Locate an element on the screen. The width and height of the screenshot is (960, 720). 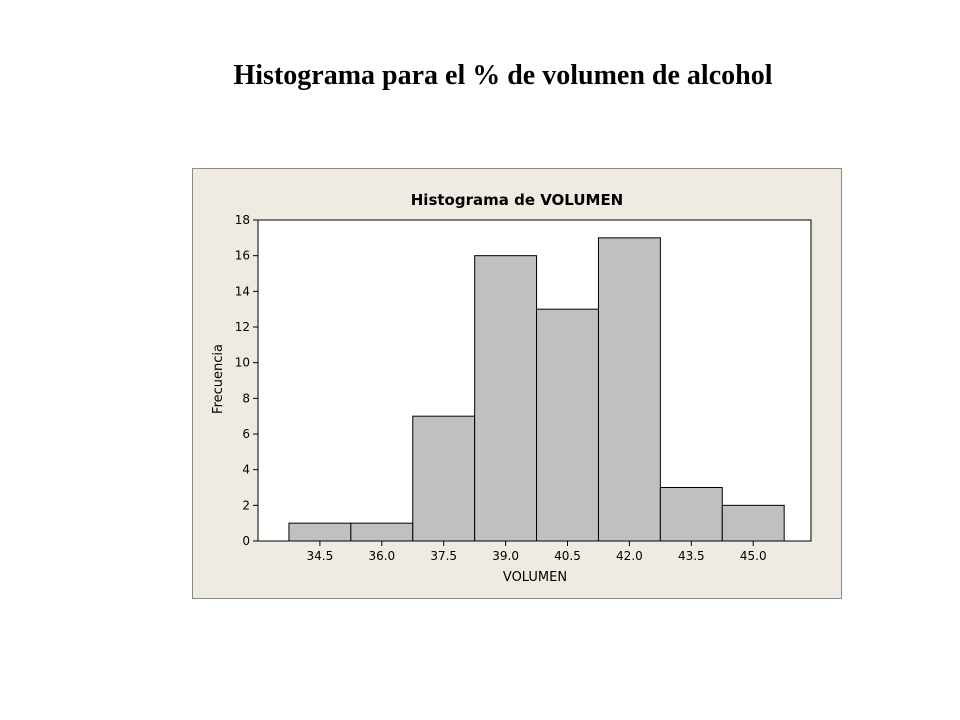
x-tick-label-4: 40.5 is located at coordinates (567, 556).